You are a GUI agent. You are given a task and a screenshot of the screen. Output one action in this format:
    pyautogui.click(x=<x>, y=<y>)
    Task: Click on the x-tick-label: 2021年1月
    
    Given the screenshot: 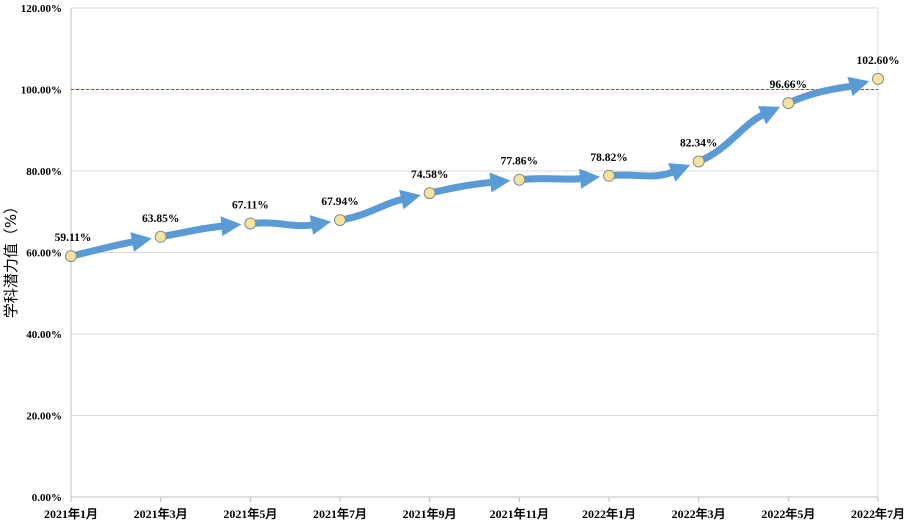 What is the action you would take?
    pyautogui.click(x=71, y=513)
    